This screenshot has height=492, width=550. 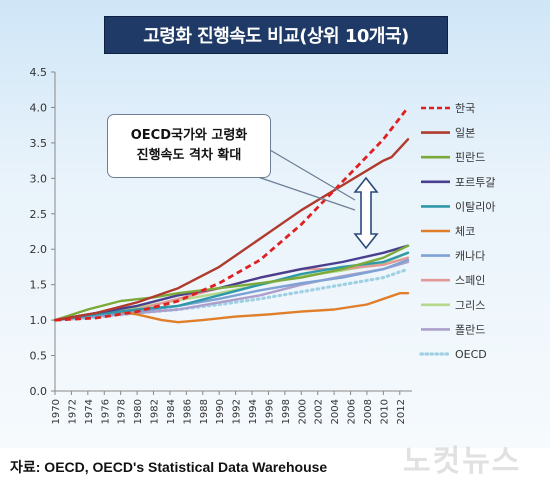 What do you see at coordinates (39, 143) in the screenshot?
I see `y-tick-label: 3.5` at bounding box center [39, 143].